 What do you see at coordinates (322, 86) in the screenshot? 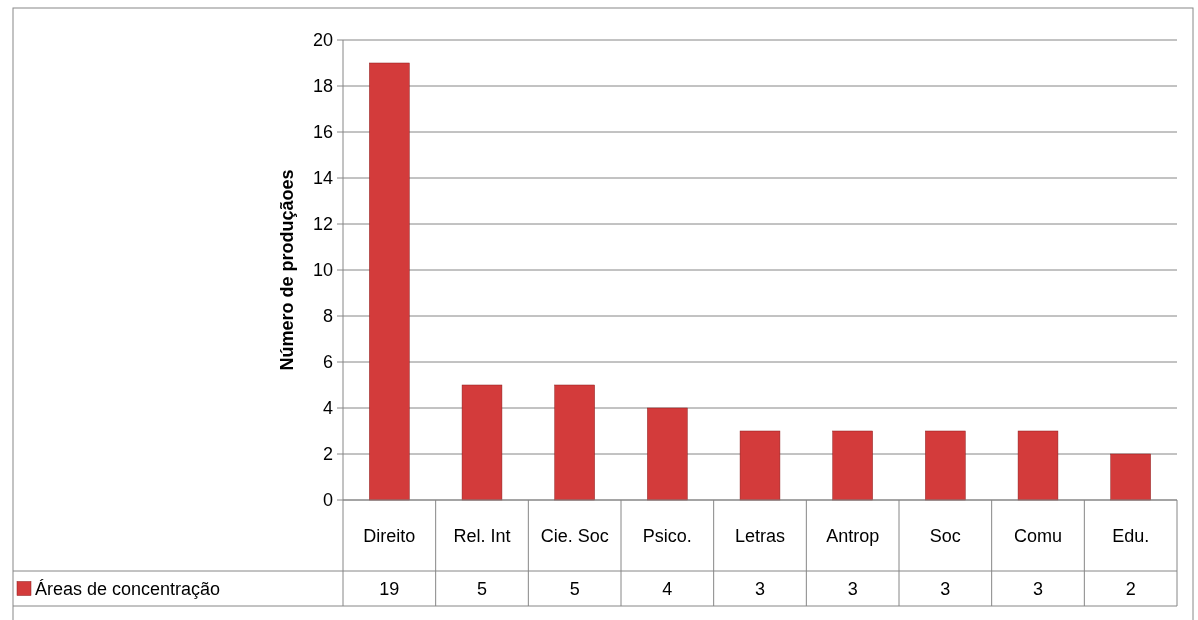
I see `y-tick-label: 18` at bounding box center [322, 86].